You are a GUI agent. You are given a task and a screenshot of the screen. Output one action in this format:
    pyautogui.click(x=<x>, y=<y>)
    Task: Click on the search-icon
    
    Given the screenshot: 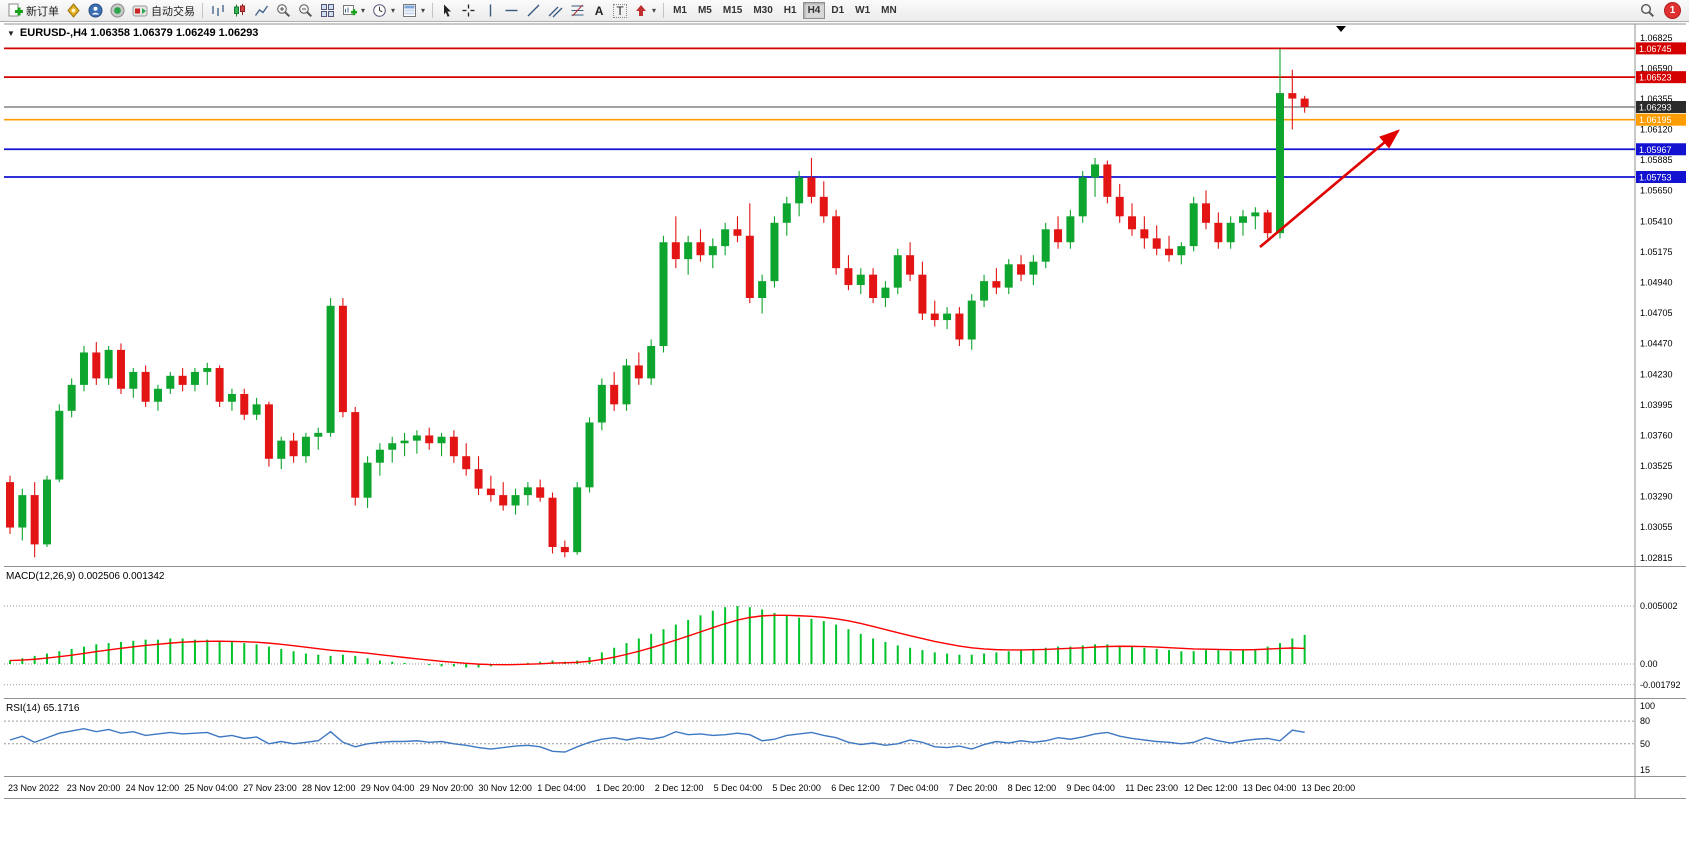 What is the action you would take?
    pyautogui.click(x=1647, y=10)
    